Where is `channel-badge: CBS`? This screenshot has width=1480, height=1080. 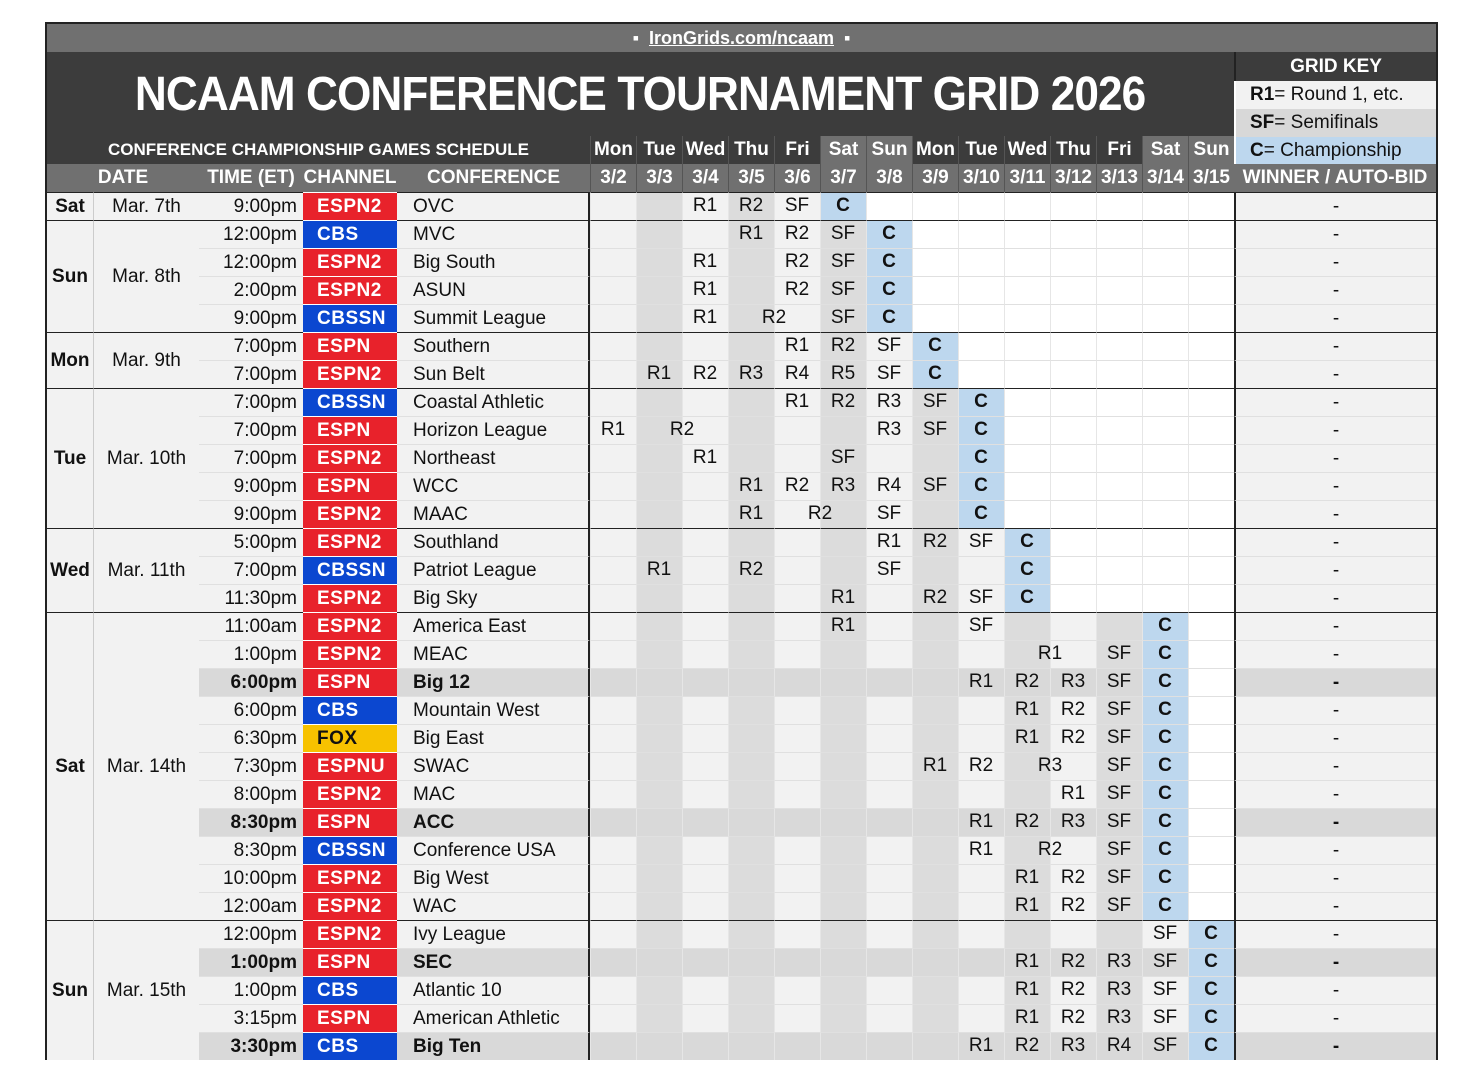
channel-badge: CBS is located at coordinates (350, 710).